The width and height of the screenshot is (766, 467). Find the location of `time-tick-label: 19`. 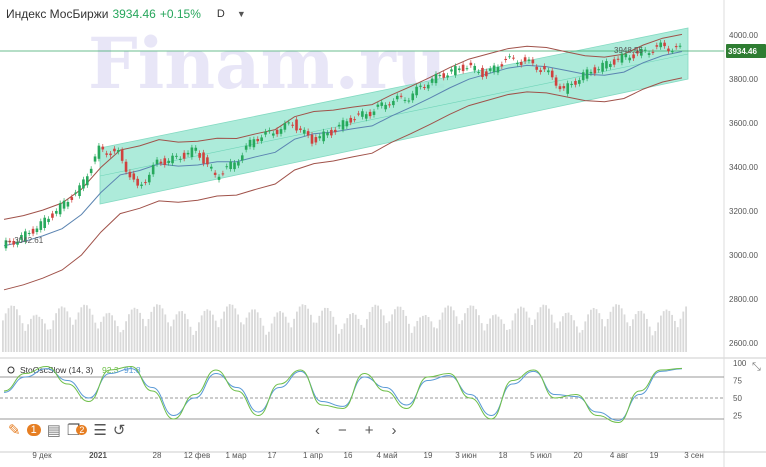

time-tick-label: 19 is located at coordinates (428, 455).